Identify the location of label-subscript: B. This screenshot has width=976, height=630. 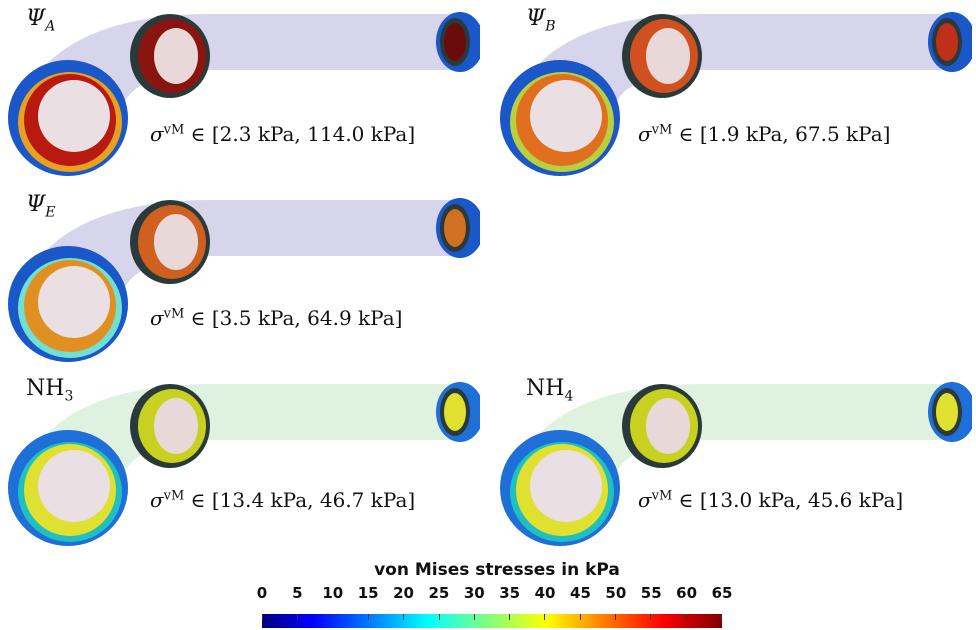
(550, 26).